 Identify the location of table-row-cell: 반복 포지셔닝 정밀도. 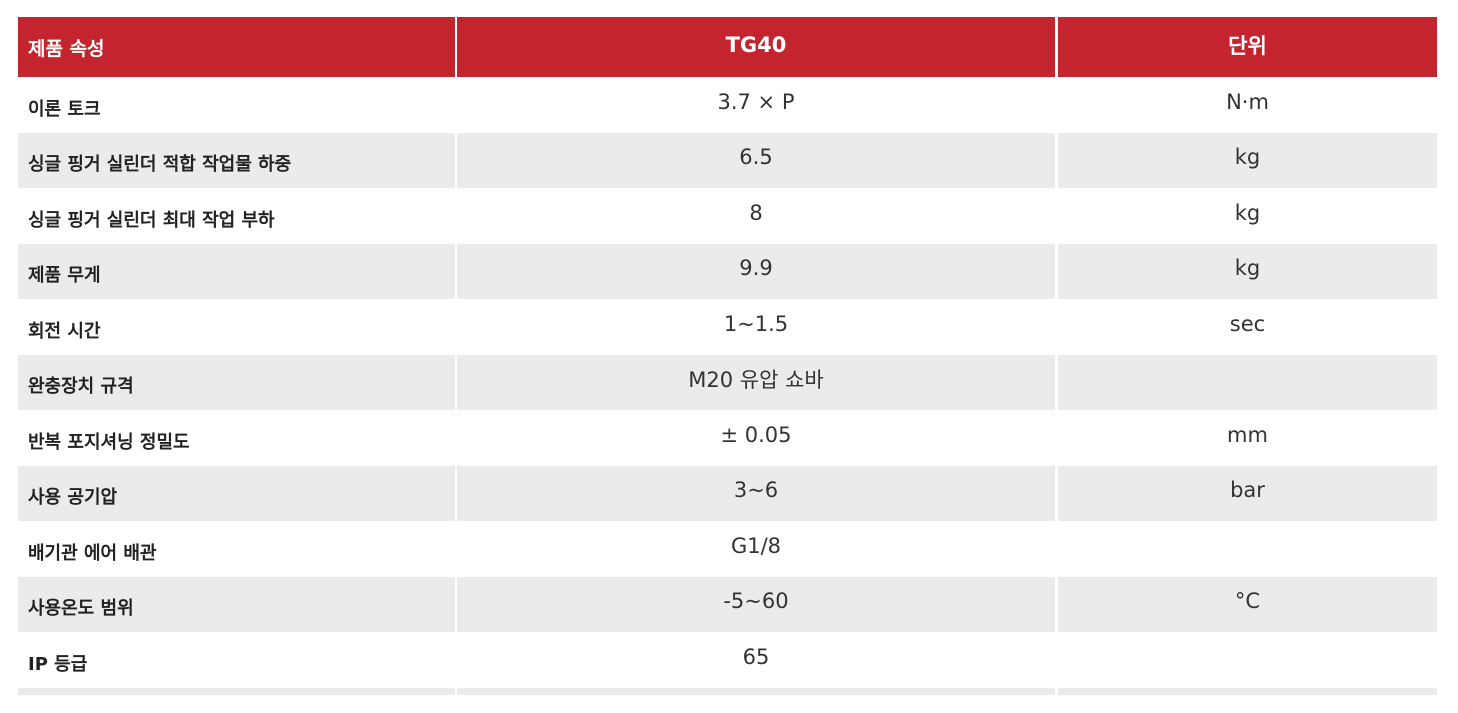
(109, 442).